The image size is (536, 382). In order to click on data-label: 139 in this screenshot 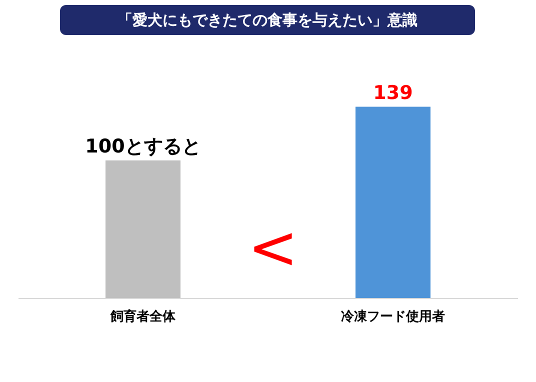, I will do `click(393, 93)`.